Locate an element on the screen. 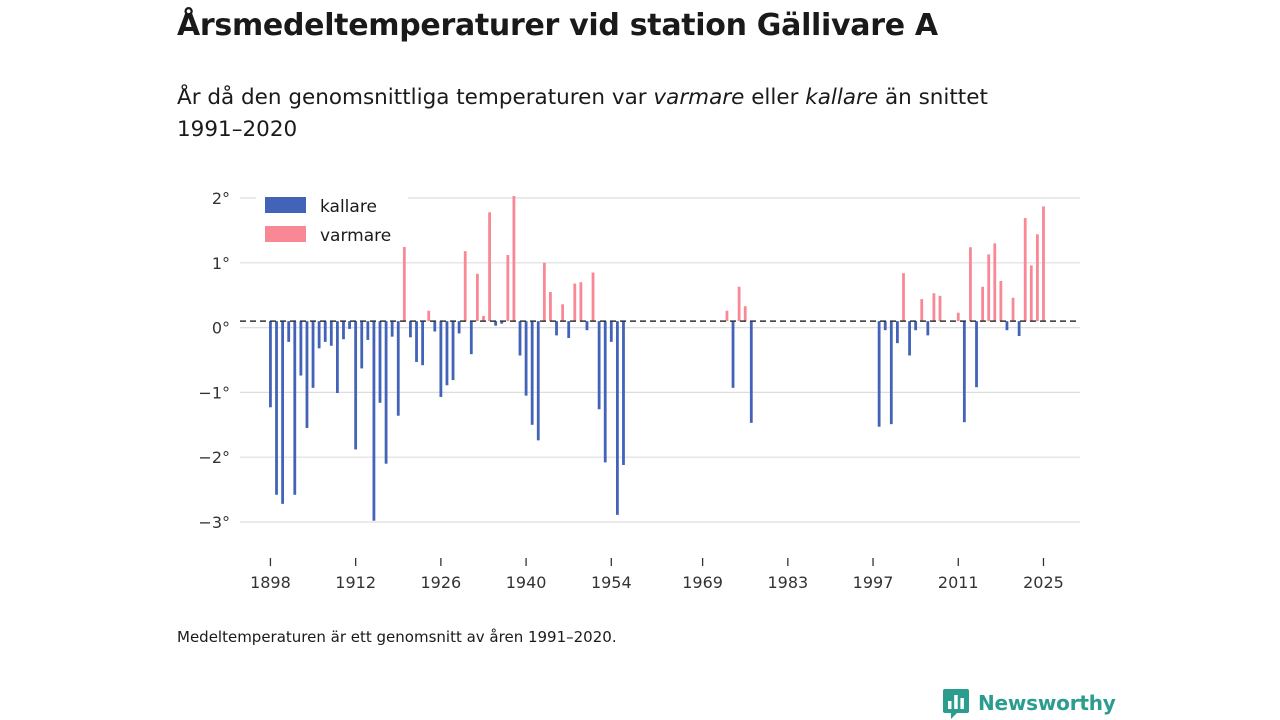  x-tick-label: 1940 is located at coordinates (526, 582).